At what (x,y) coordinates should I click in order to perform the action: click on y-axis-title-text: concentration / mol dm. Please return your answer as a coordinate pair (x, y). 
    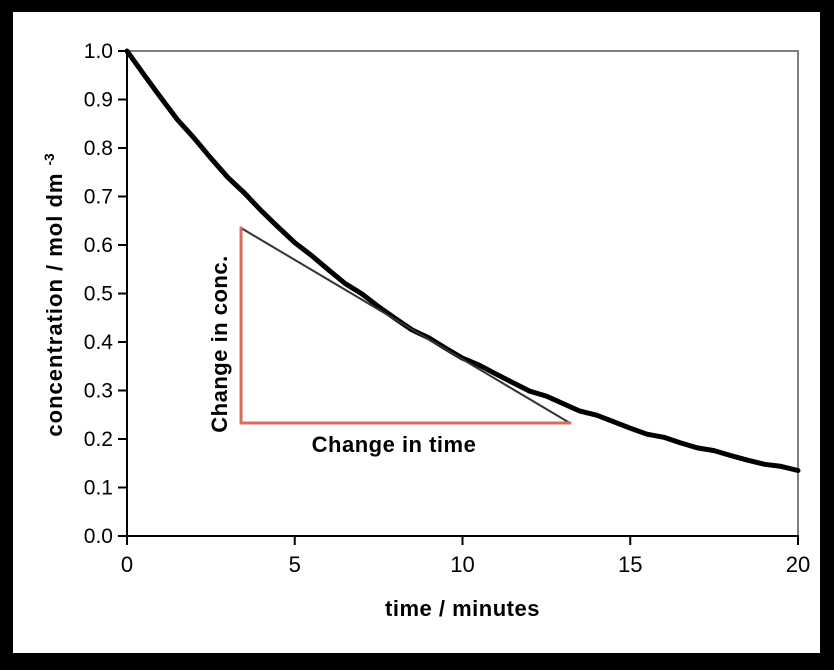
    Looking at the image, I should click on (55, 304).